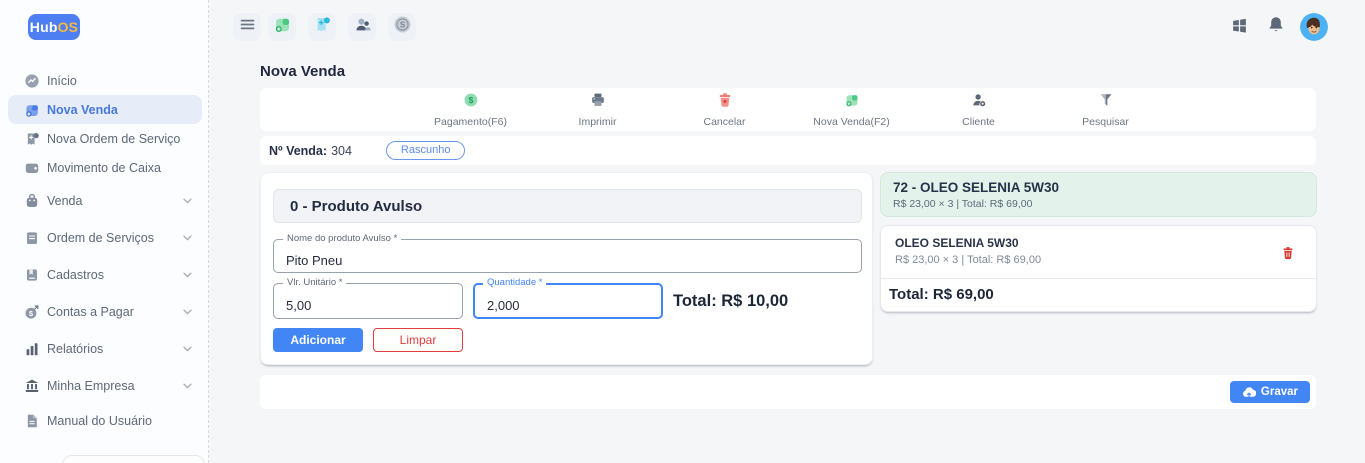 The image size is (1365, 463). I want to click on new-sale-shortcut-button, so click(282, 27).